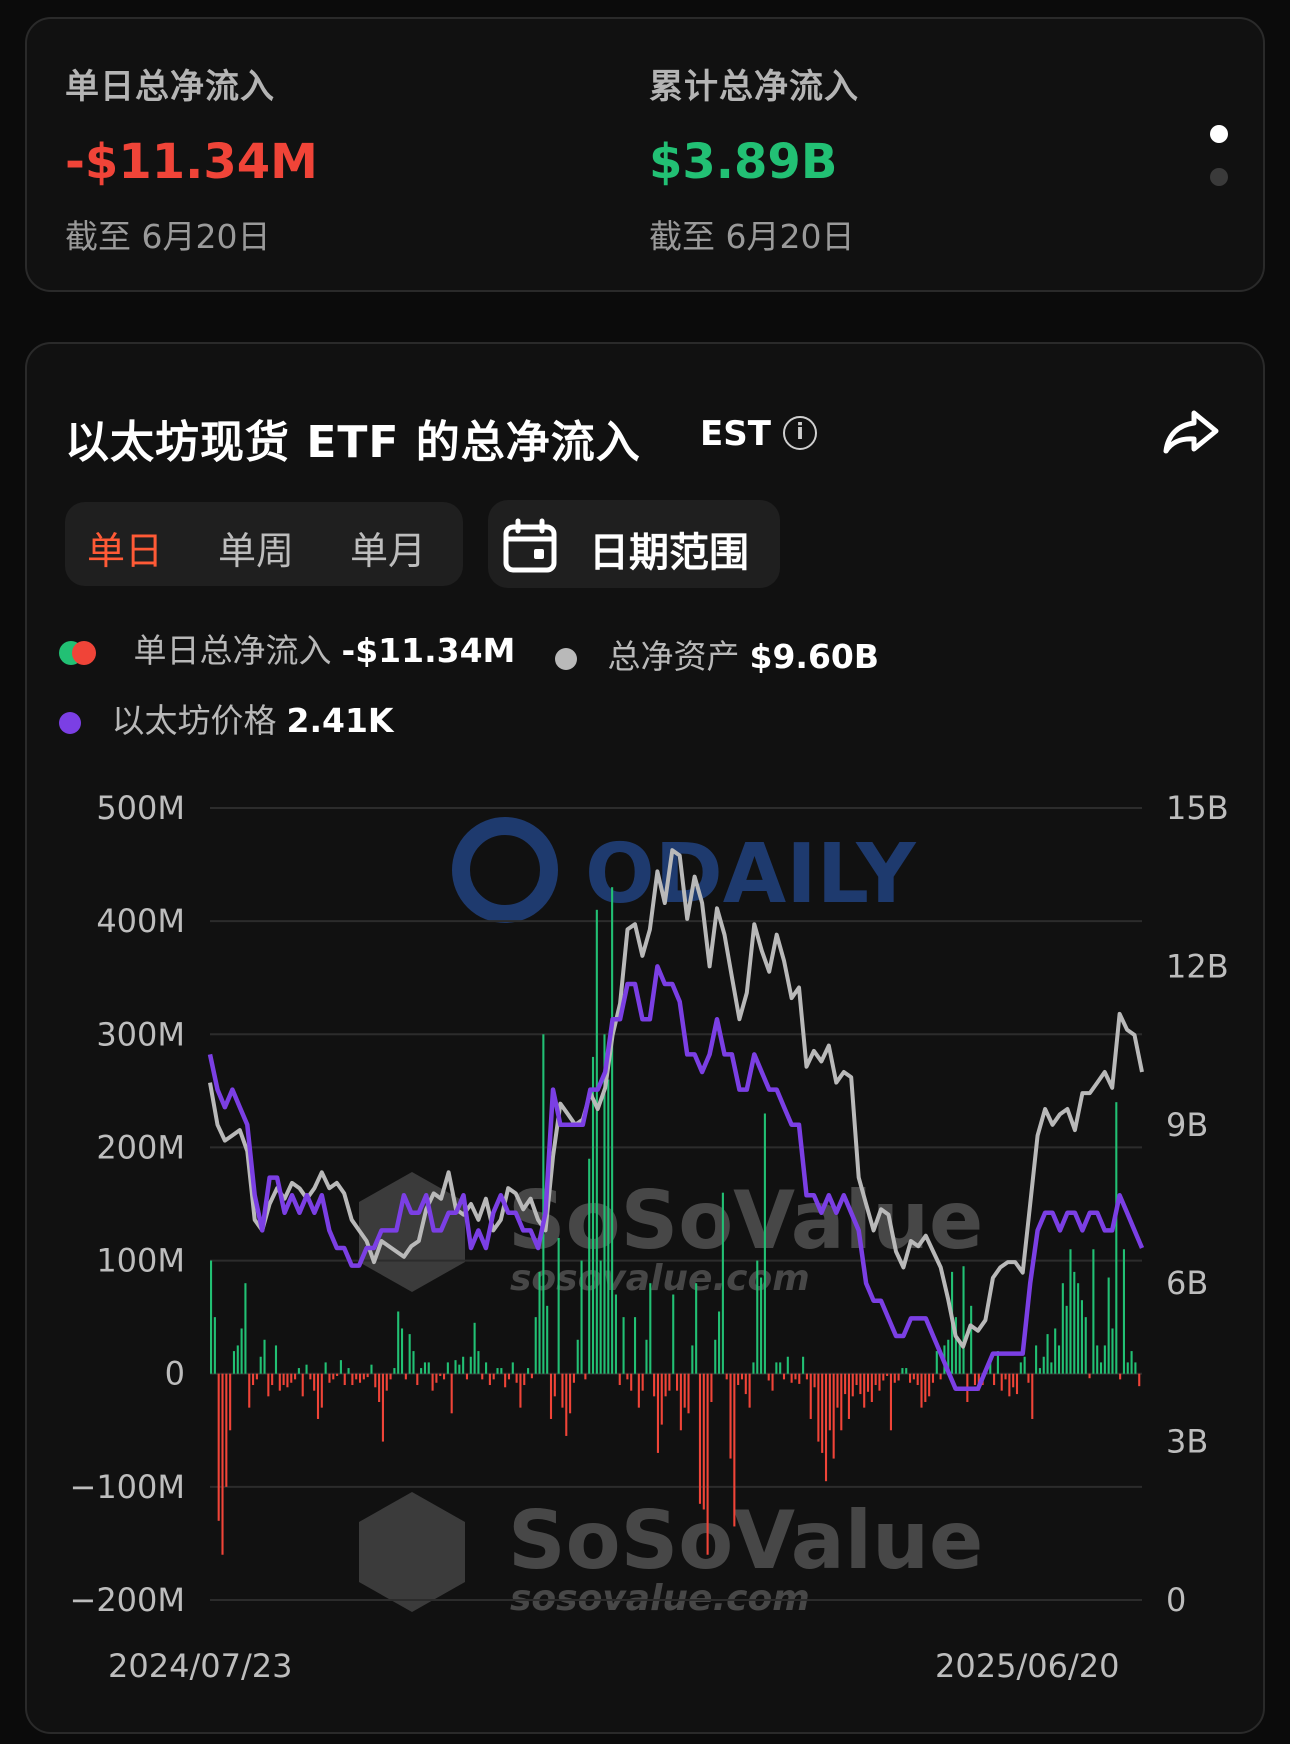 The image size is (1290, 1744). I want to click on legend-price: 以太坊价格 2.41K, so click(226, 718).